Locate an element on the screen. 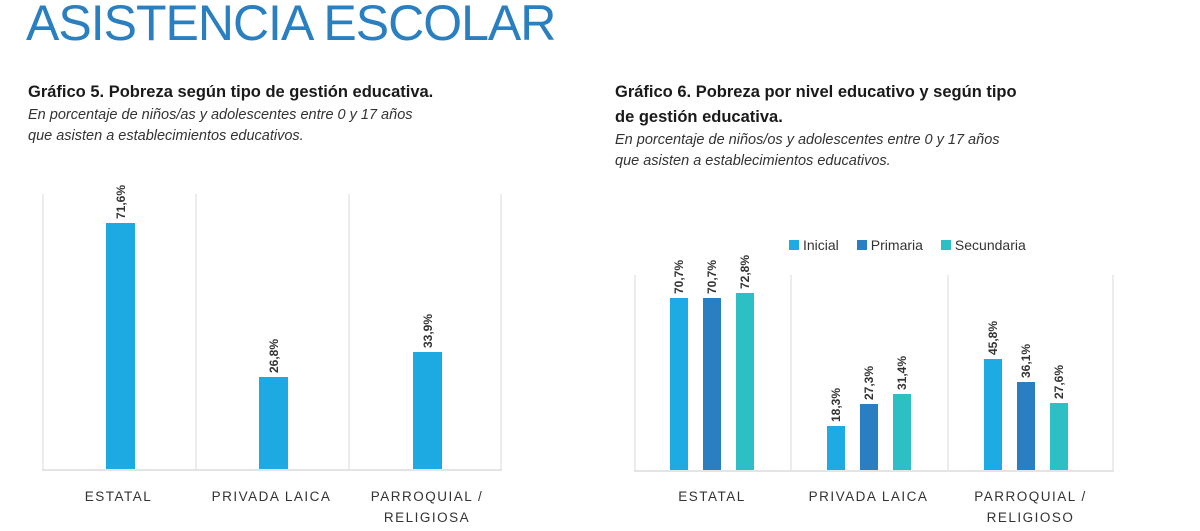 This screenshot has height=531, width=1200. chart6-panel-privada-laica is located at coordinates (868, 372).